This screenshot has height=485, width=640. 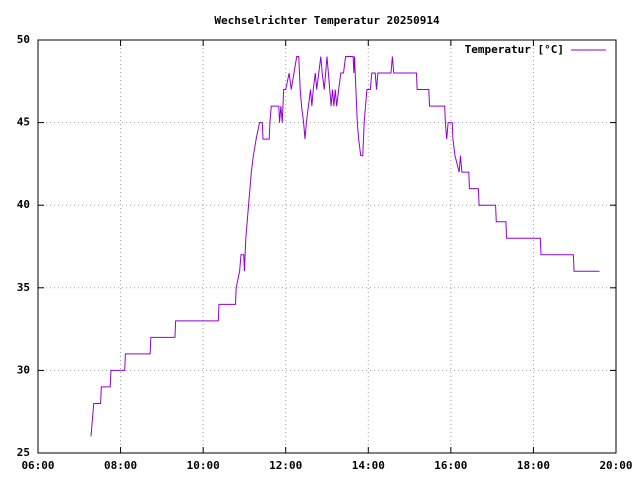 I want to click on x-tick-label: 20:00, so click(x=615, y=465).